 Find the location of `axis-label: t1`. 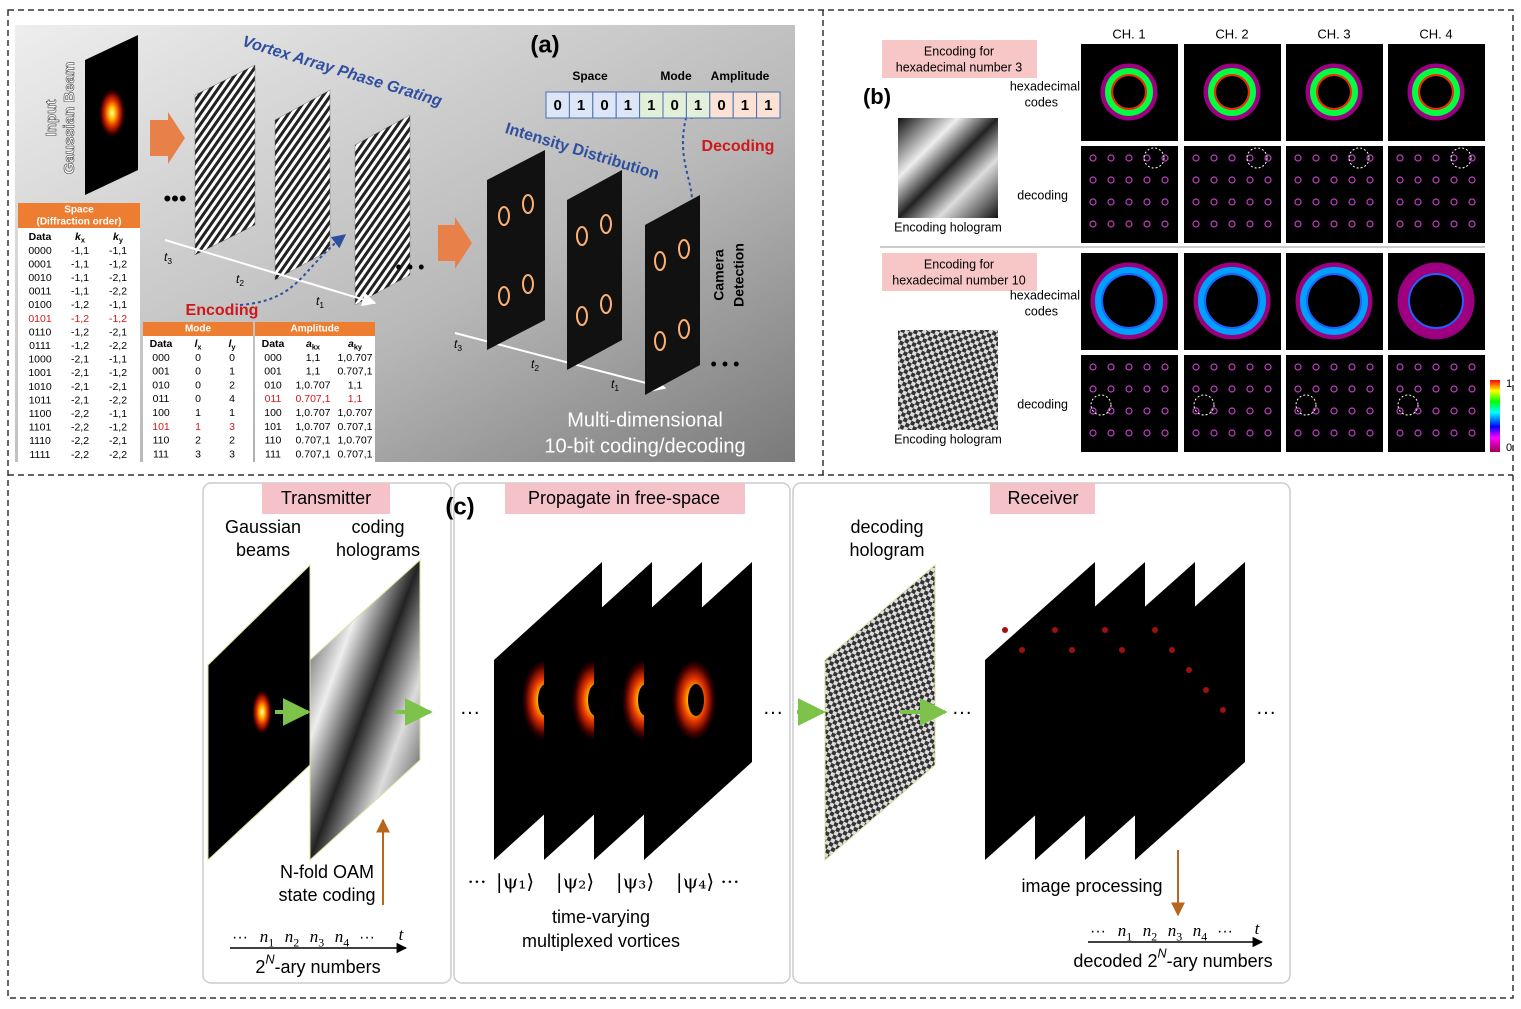

axis-label: t1 is located at coordinates (615, 385).